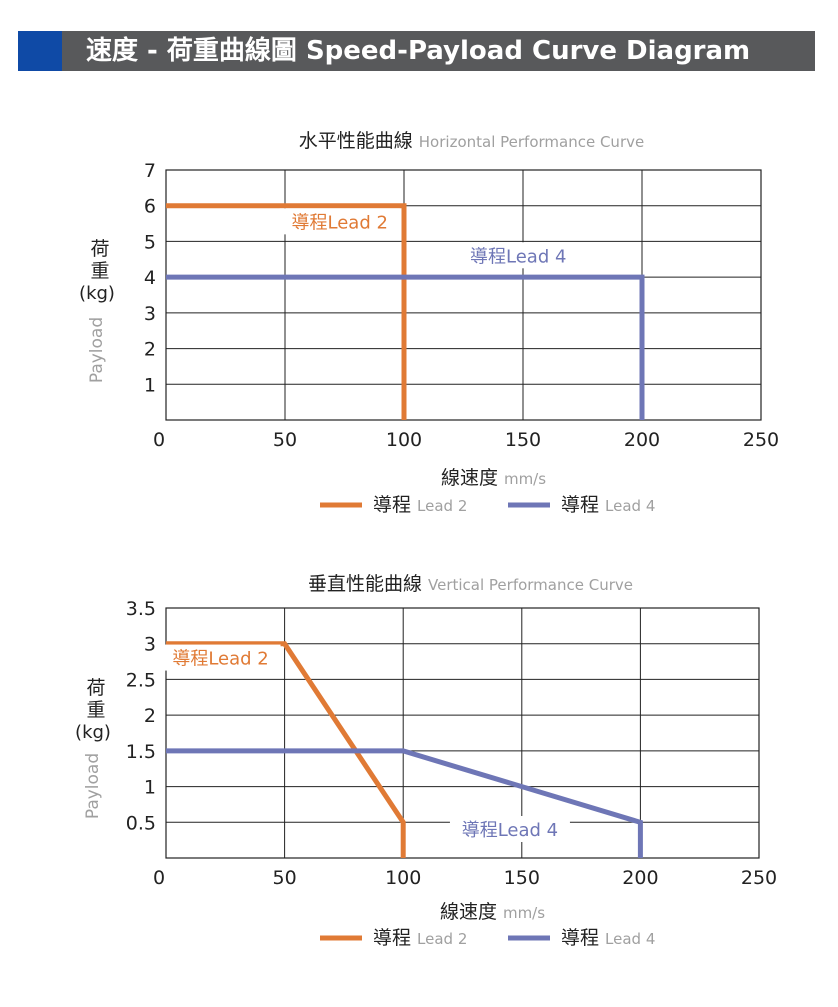  I want to click on chart-title-zh: 垂直性能曲線, so click(365, 584).